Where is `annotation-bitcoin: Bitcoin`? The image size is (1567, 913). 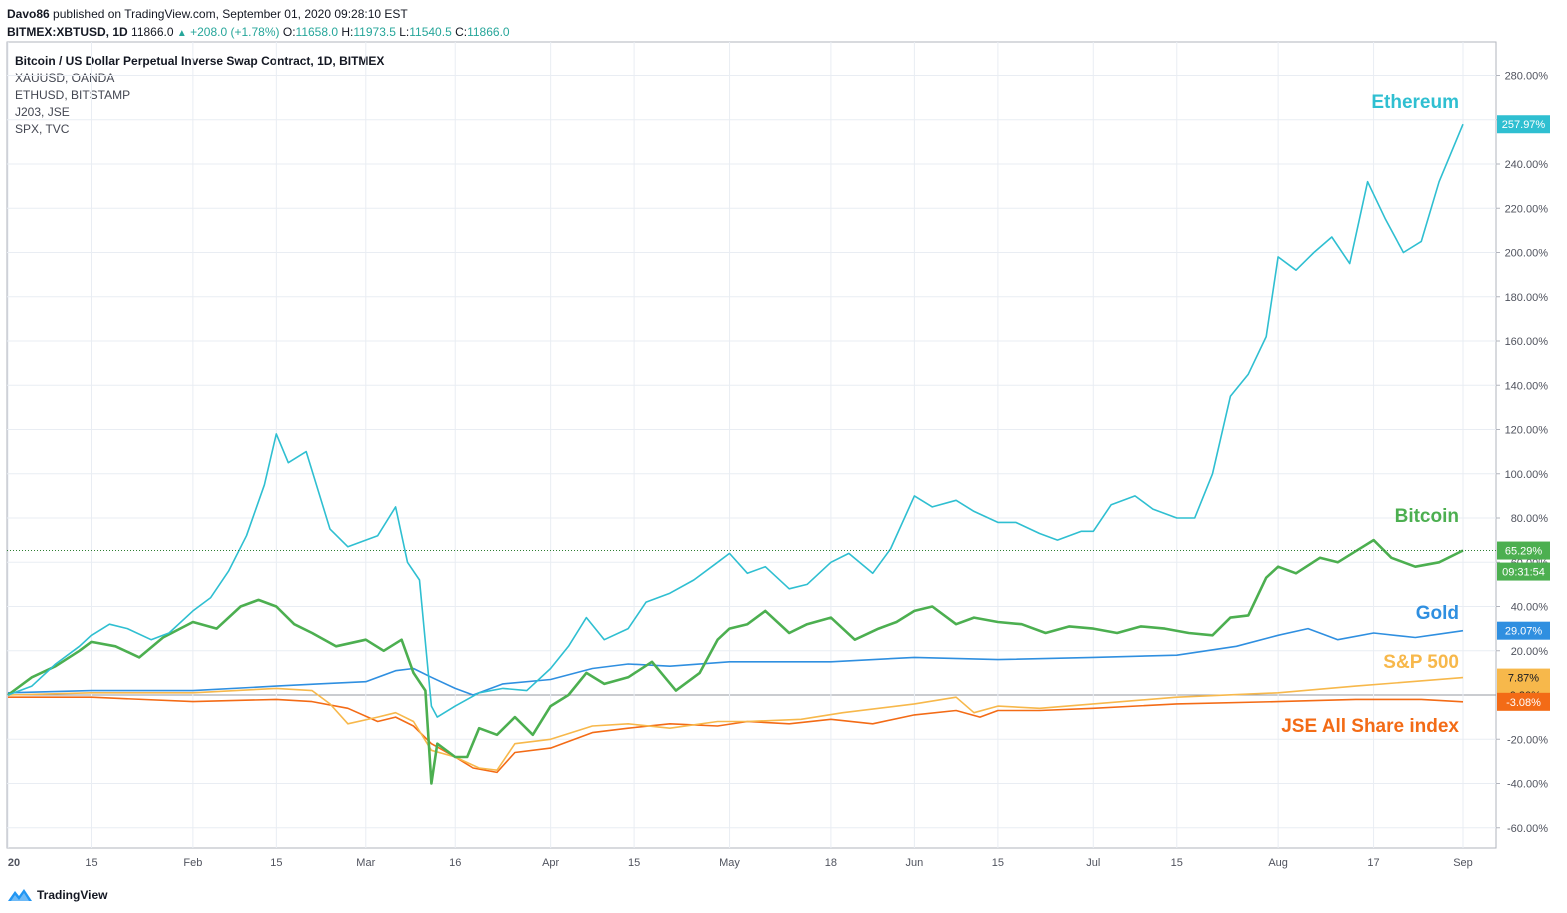 annotation-bitcoin: Bitcoin is located at coordinates (1427, 516).